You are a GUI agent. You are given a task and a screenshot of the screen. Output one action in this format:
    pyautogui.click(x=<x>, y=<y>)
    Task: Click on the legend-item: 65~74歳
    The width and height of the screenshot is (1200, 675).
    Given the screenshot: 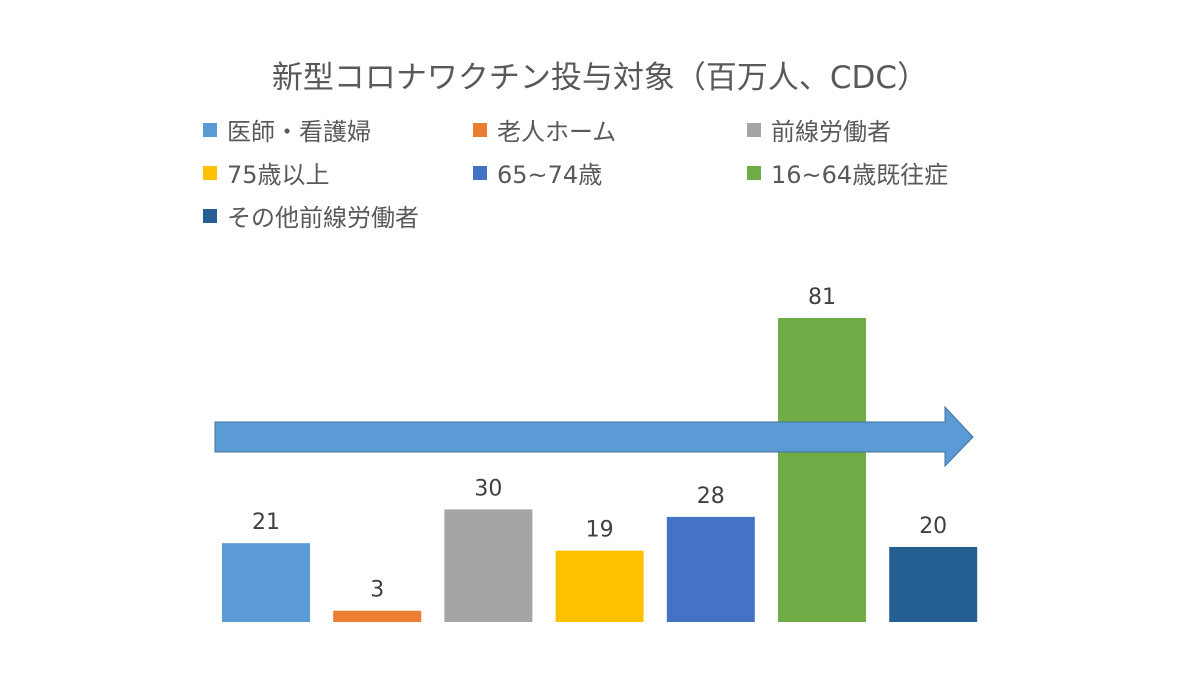 What is the action you would take?
    pyautogui.click(x=537, y=172)
    